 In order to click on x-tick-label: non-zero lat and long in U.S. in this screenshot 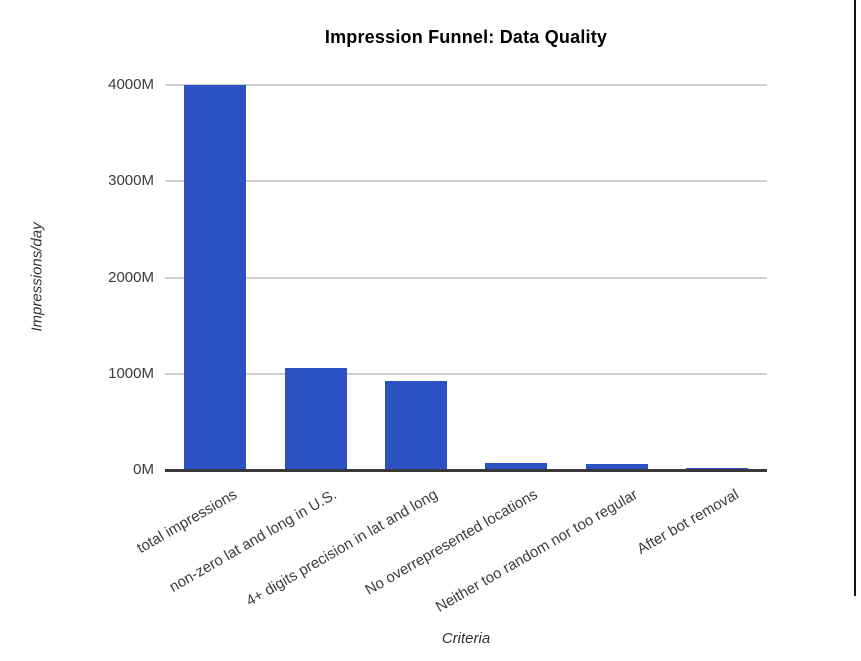, I will do `click(253, 541)`.